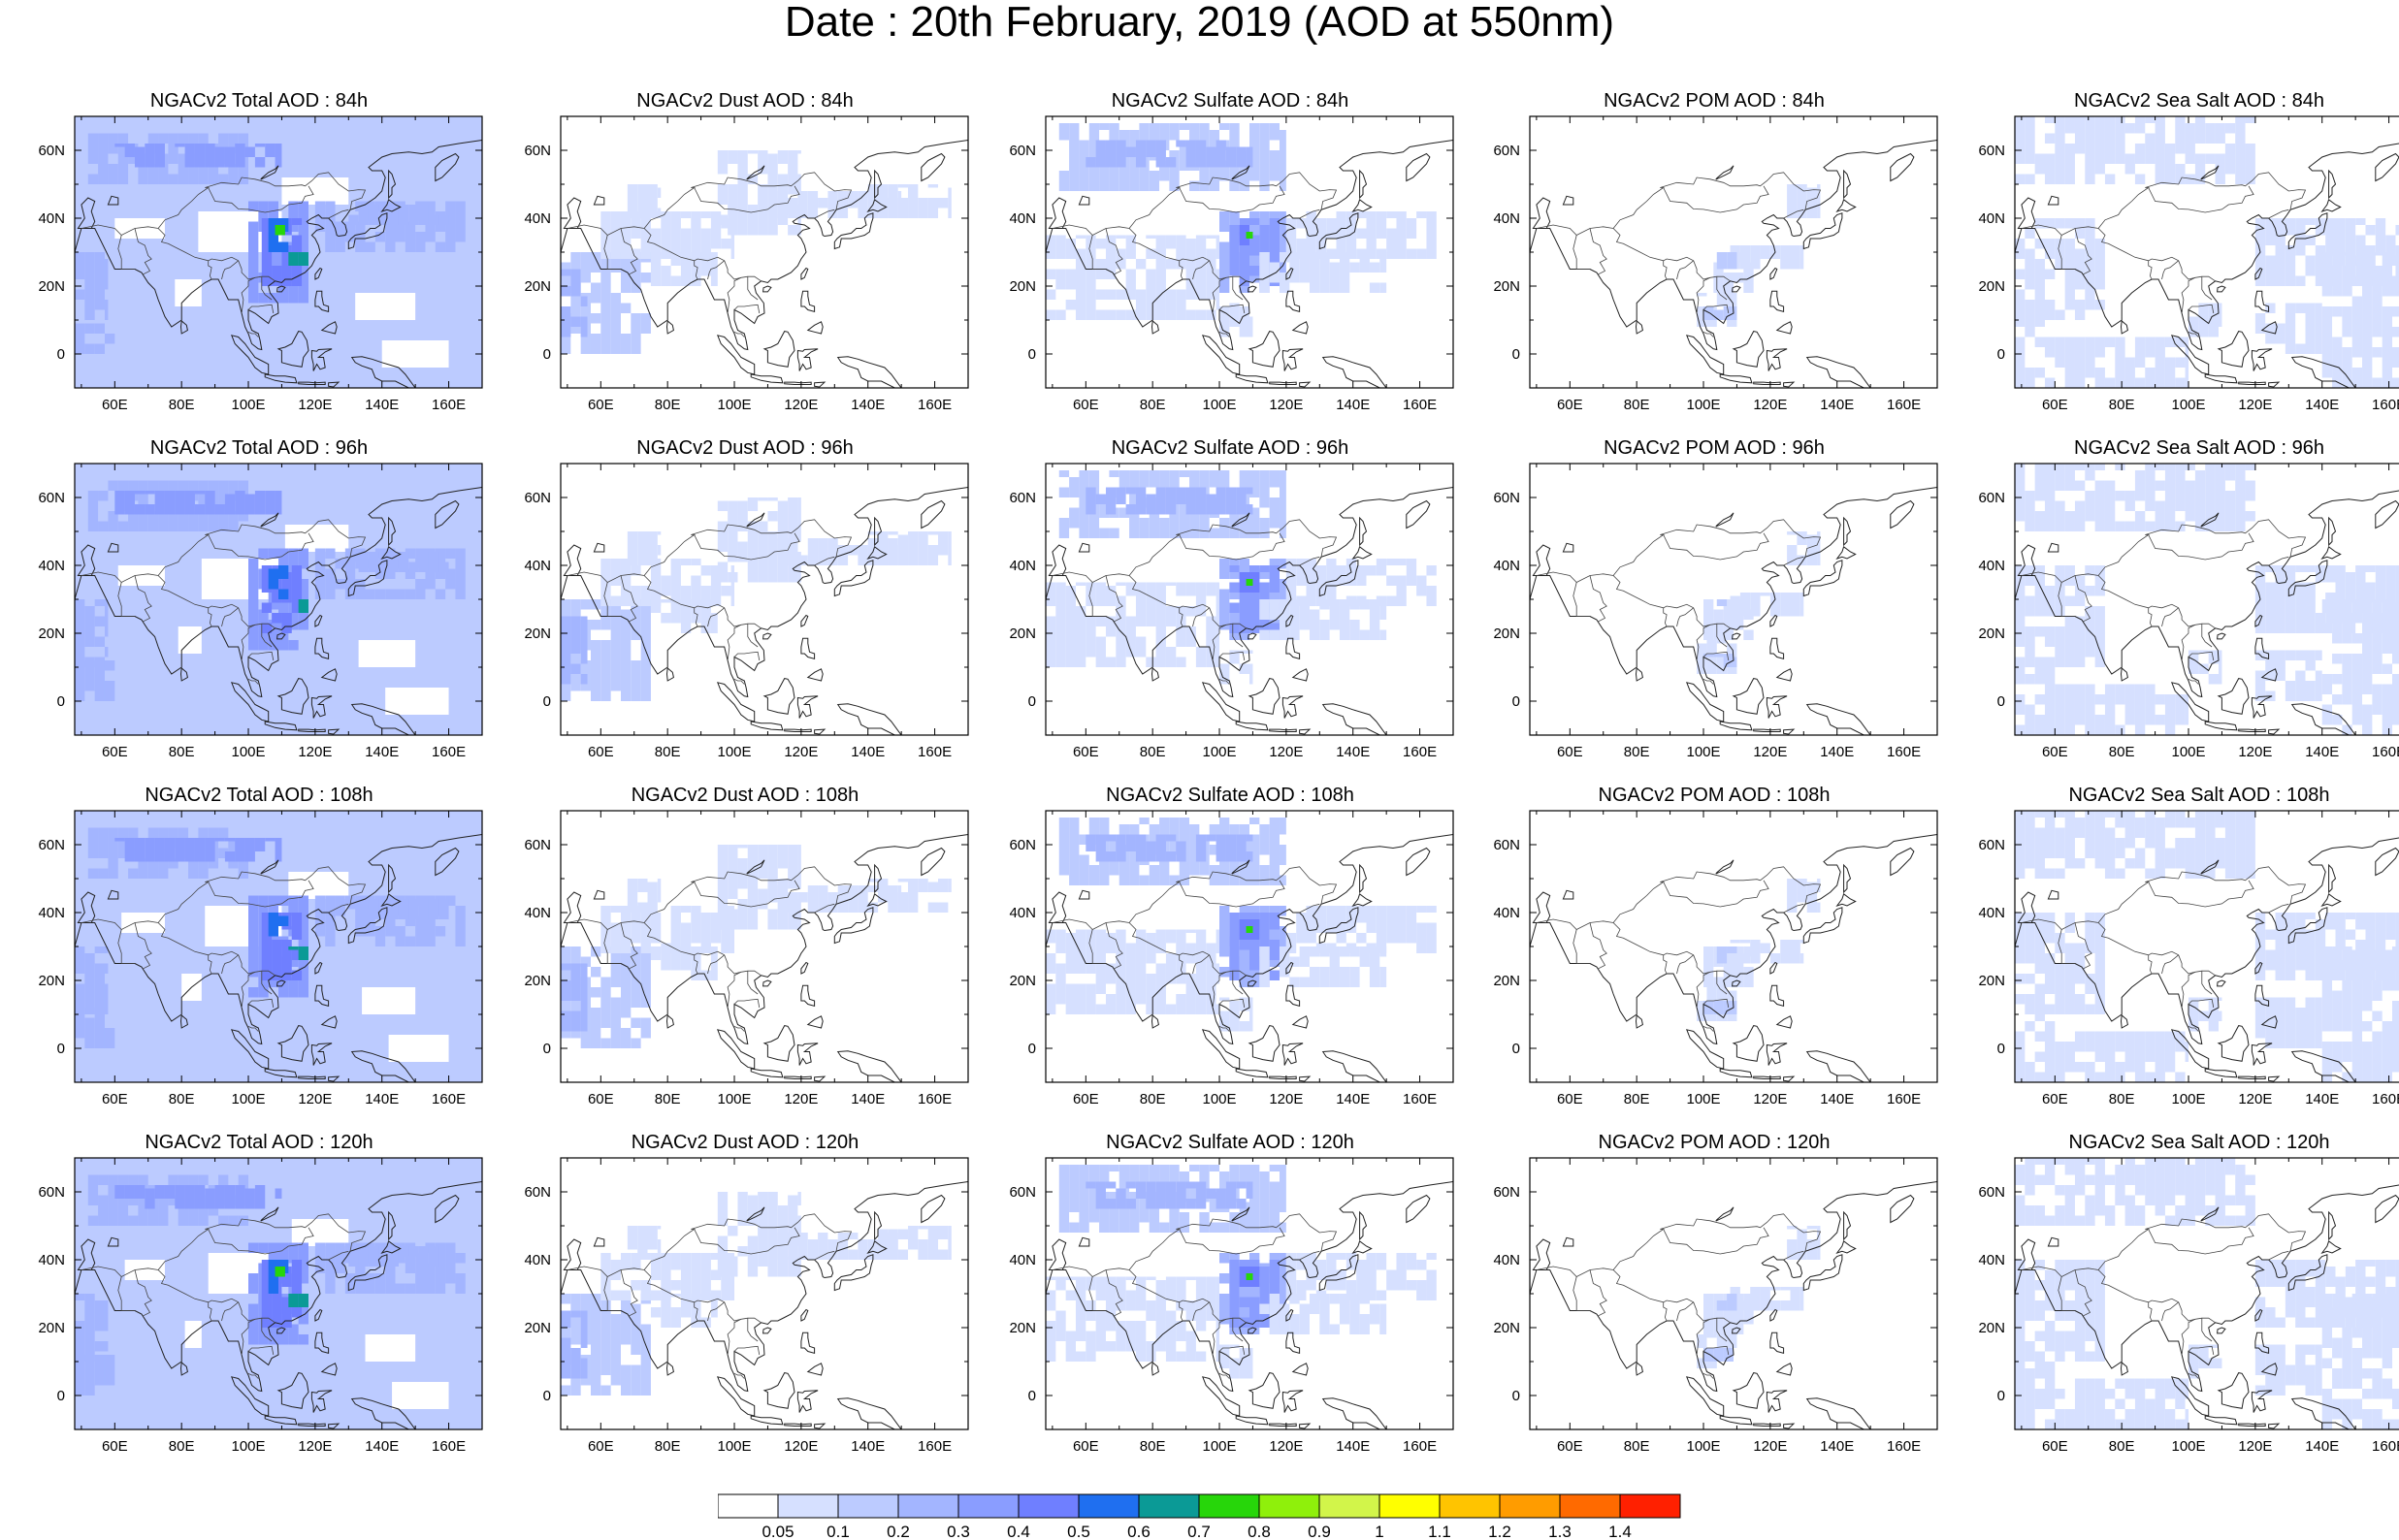 This screenshot has height=1540, width=2399. Describe the element at coordinates (1320, 1531) in the screenshot. I see `colorbar-label: 0.9` at that location.